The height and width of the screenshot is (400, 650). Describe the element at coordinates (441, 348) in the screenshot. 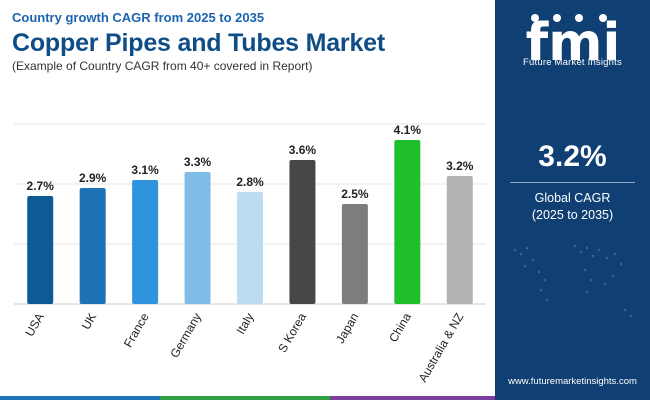

I see `x-tick-label-australia-nz: Australia & NZ` at that location.